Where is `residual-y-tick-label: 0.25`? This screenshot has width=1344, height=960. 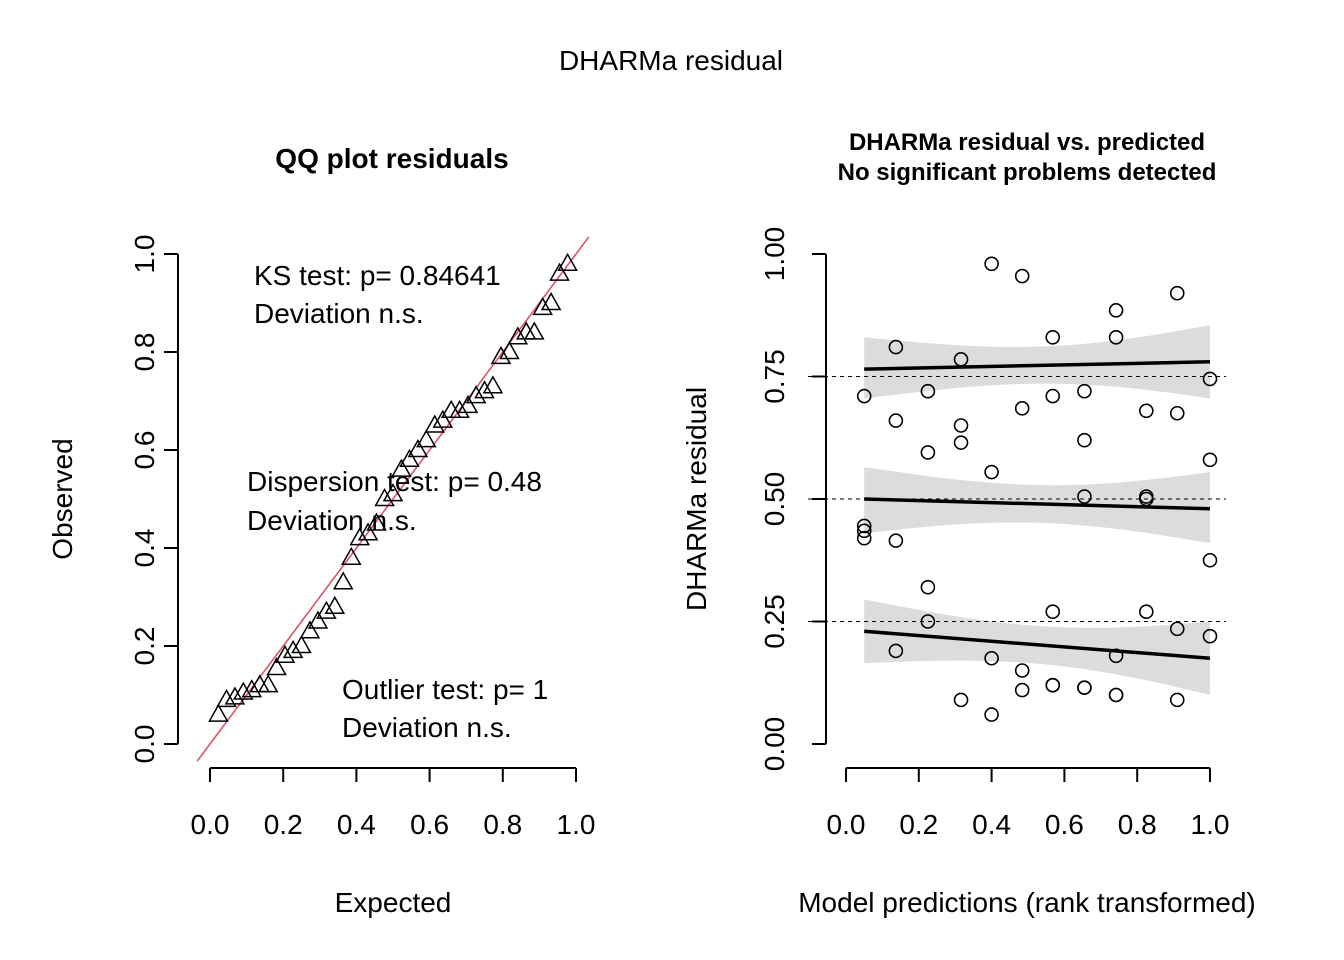 residual-y-tick-label: 0.25 is located at coordinates (774, 621).